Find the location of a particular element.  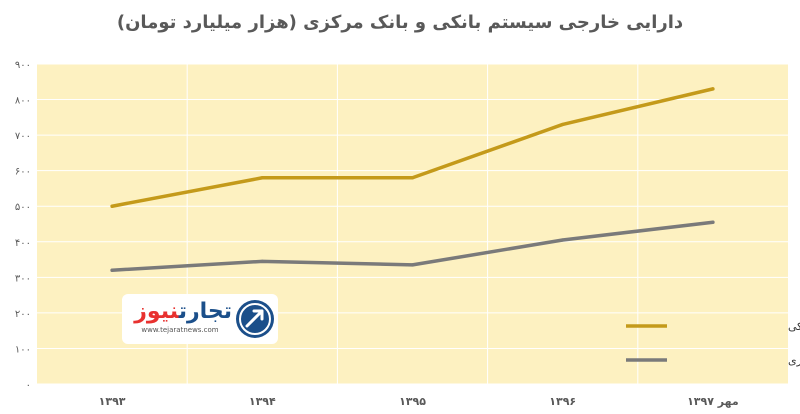

arrow-badge-icon is located at coordinates (255, 319).